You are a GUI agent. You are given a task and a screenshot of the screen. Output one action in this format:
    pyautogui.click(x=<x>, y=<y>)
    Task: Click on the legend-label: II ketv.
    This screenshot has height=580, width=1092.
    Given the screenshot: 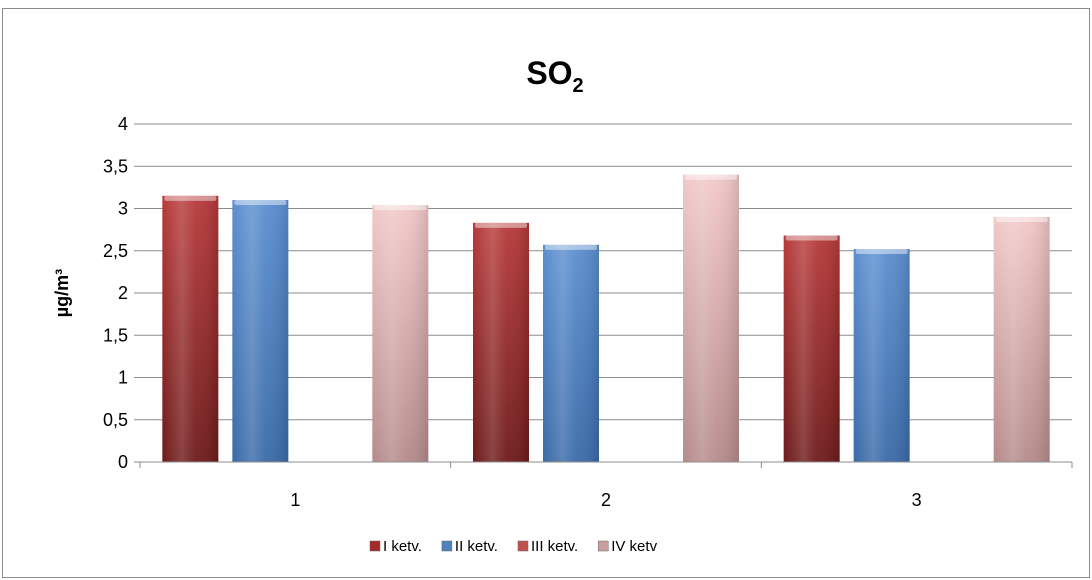 What is the action you would take?
    pyautogui.click(x=476, y=546)
    